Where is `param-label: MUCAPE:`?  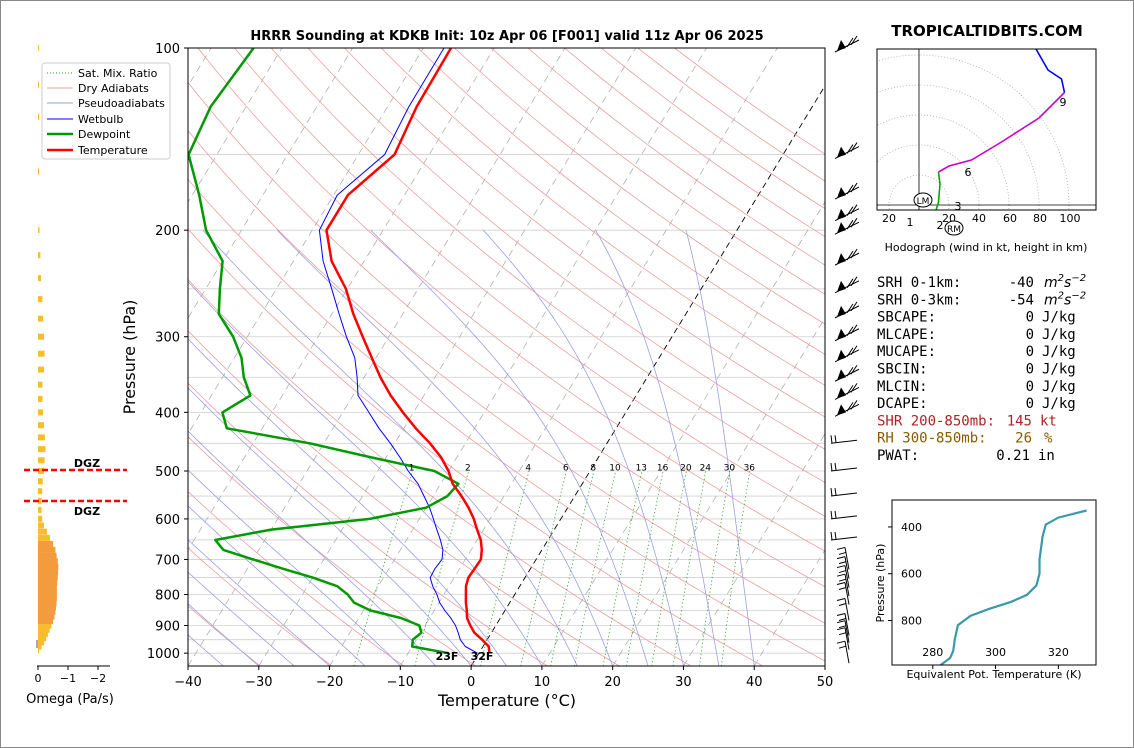
param-label: MUCAPE: is located at coordinates (906, 352).